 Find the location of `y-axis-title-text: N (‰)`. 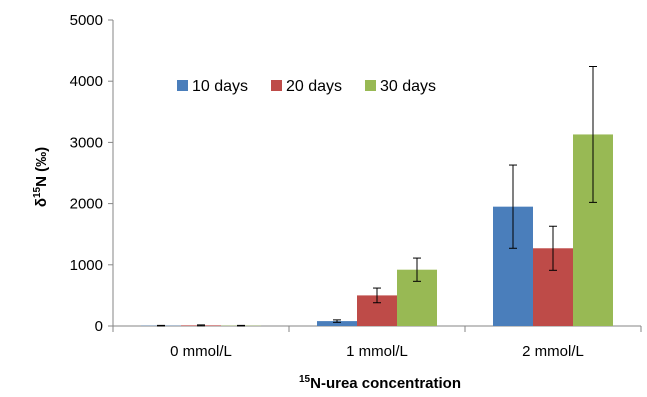

y-axis-title-text: N (‰) is located at coordinates (41, 167).